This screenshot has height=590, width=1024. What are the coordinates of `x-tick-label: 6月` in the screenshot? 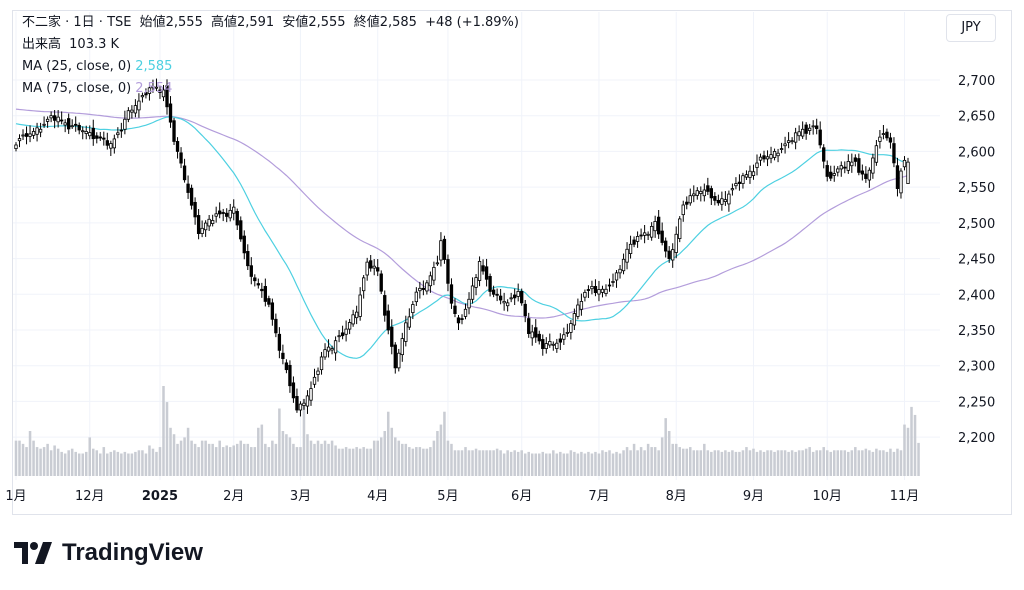 It's located at (521, 496).